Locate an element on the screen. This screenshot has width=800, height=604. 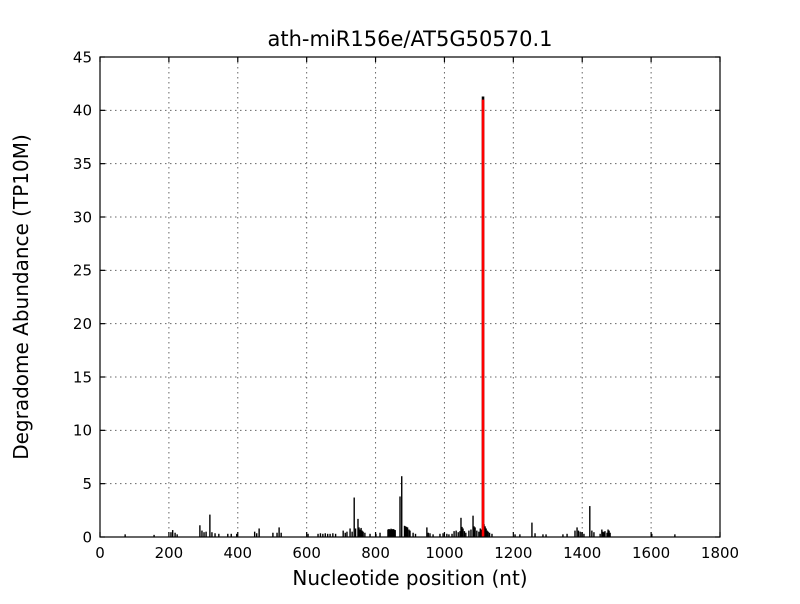
x-tick-label: 1200 is located at coordinates (513, 553).